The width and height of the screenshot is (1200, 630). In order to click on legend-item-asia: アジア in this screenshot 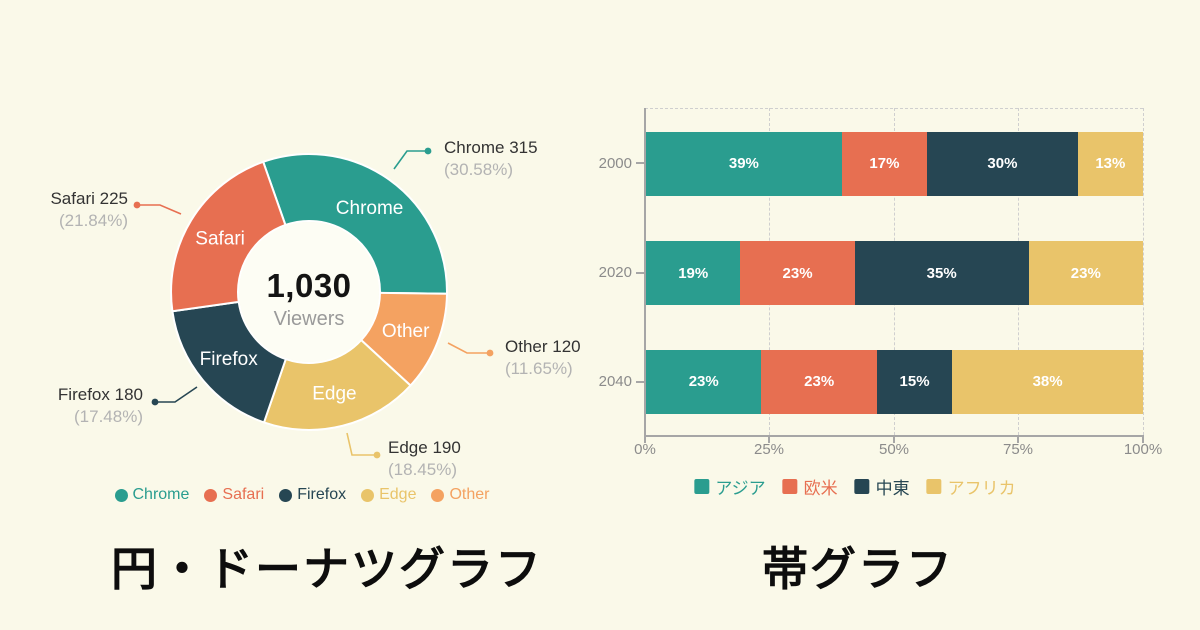, I will do `click(730, 486)`.